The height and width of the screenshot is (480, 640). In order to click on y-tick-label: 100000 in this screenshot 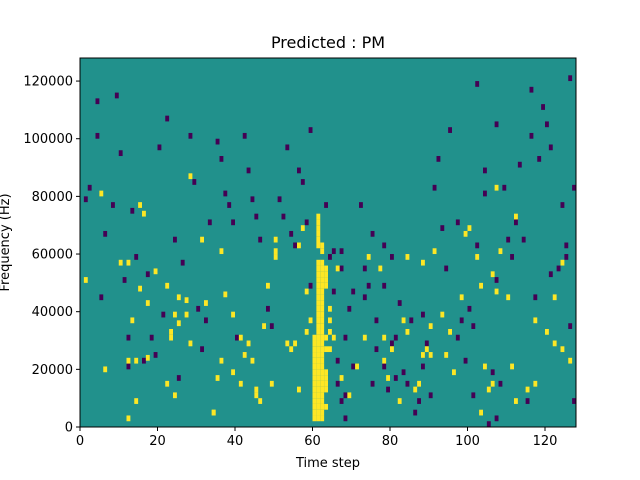, I will do `click(48, 139)`.